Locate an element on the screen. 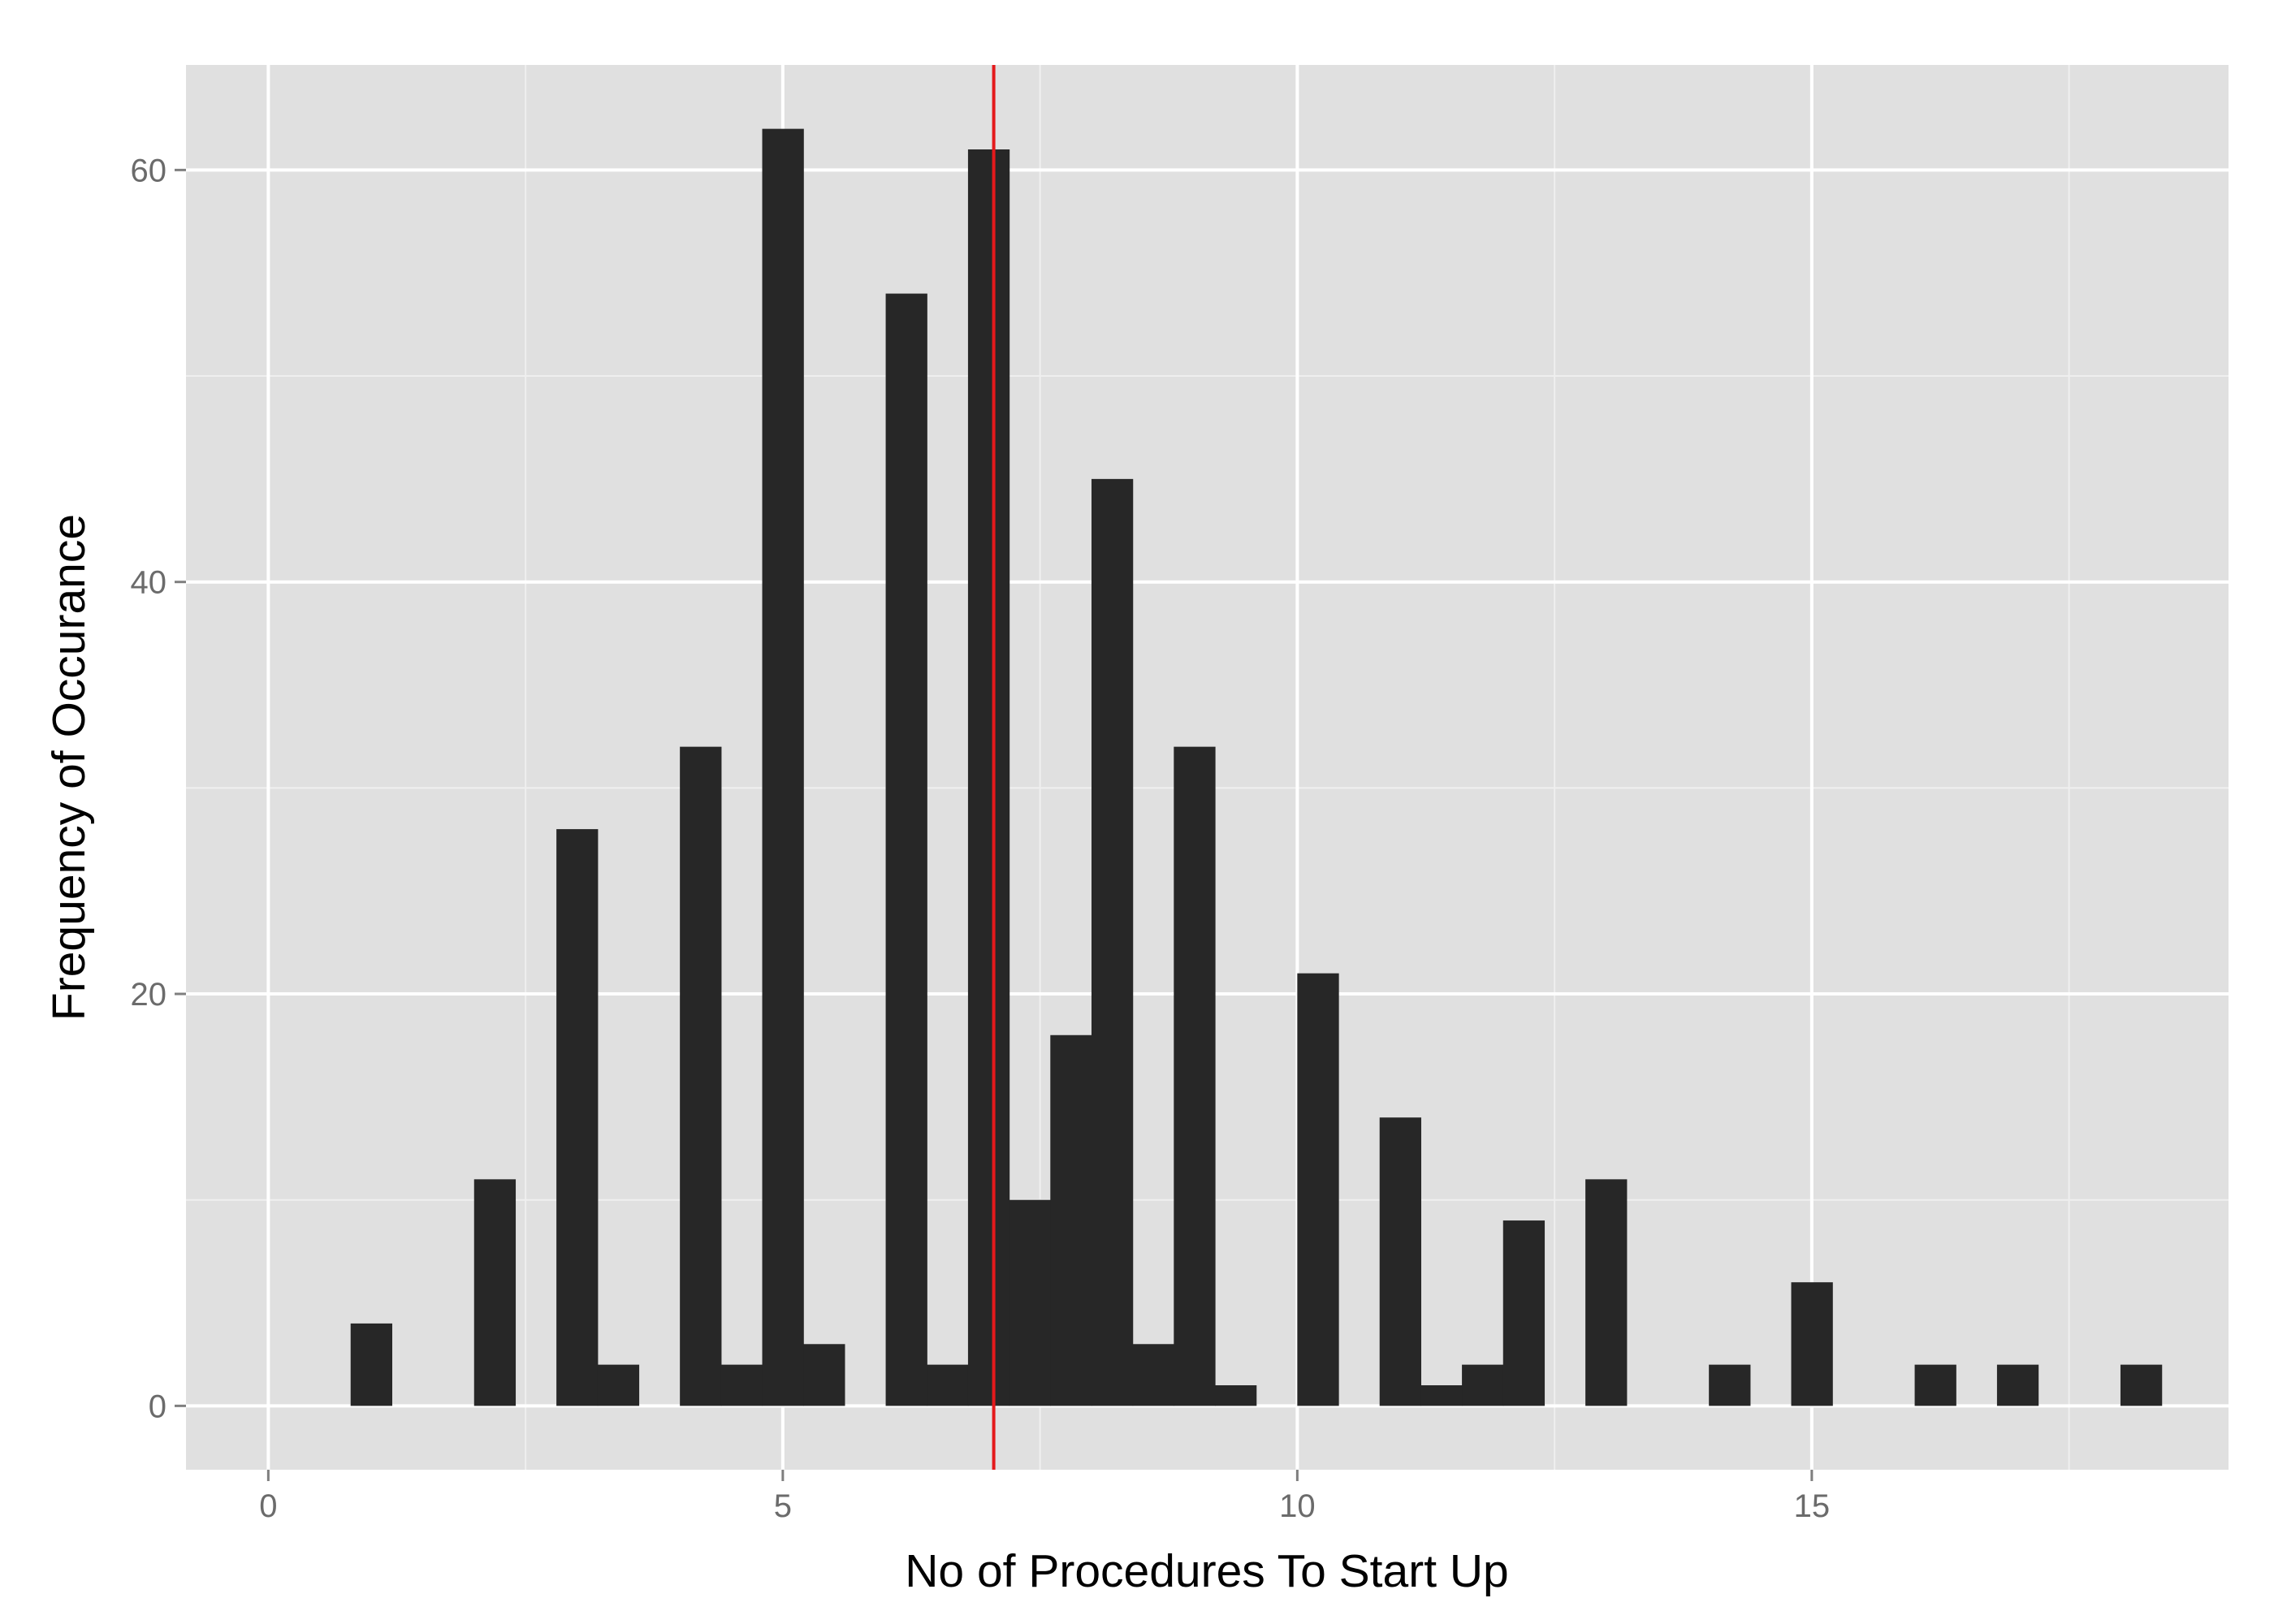 Image resolution: width=2274 pixels, height=1624 pixels. y-tick-label: 60 is located at coordinates (149, 171).